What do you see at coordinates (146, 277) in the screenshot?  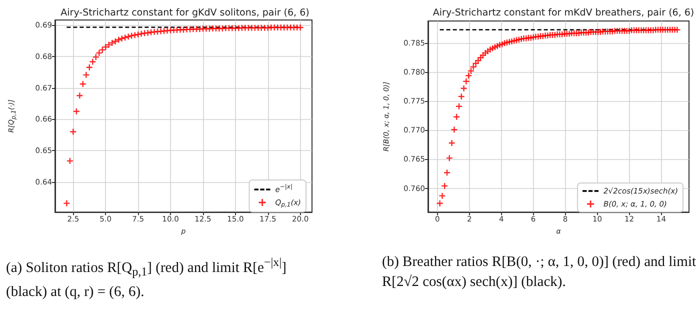 I see `text: (a) Soliton ratios R[Q$_{p,1}$] (red) and limit R[e$^{−|x|}$] (black) at (q, r) = (6, 6).` at bounding box center [146, 277].